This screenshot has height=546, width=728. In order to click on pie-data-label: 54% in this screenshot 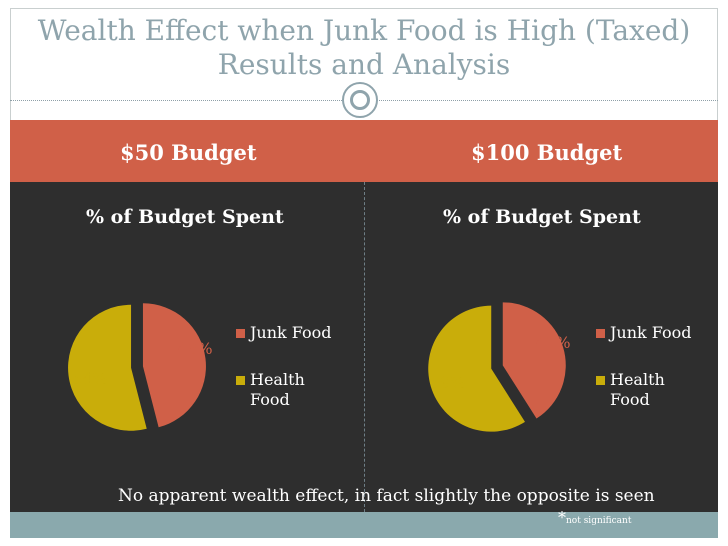, I will do `click(90, 378)`.